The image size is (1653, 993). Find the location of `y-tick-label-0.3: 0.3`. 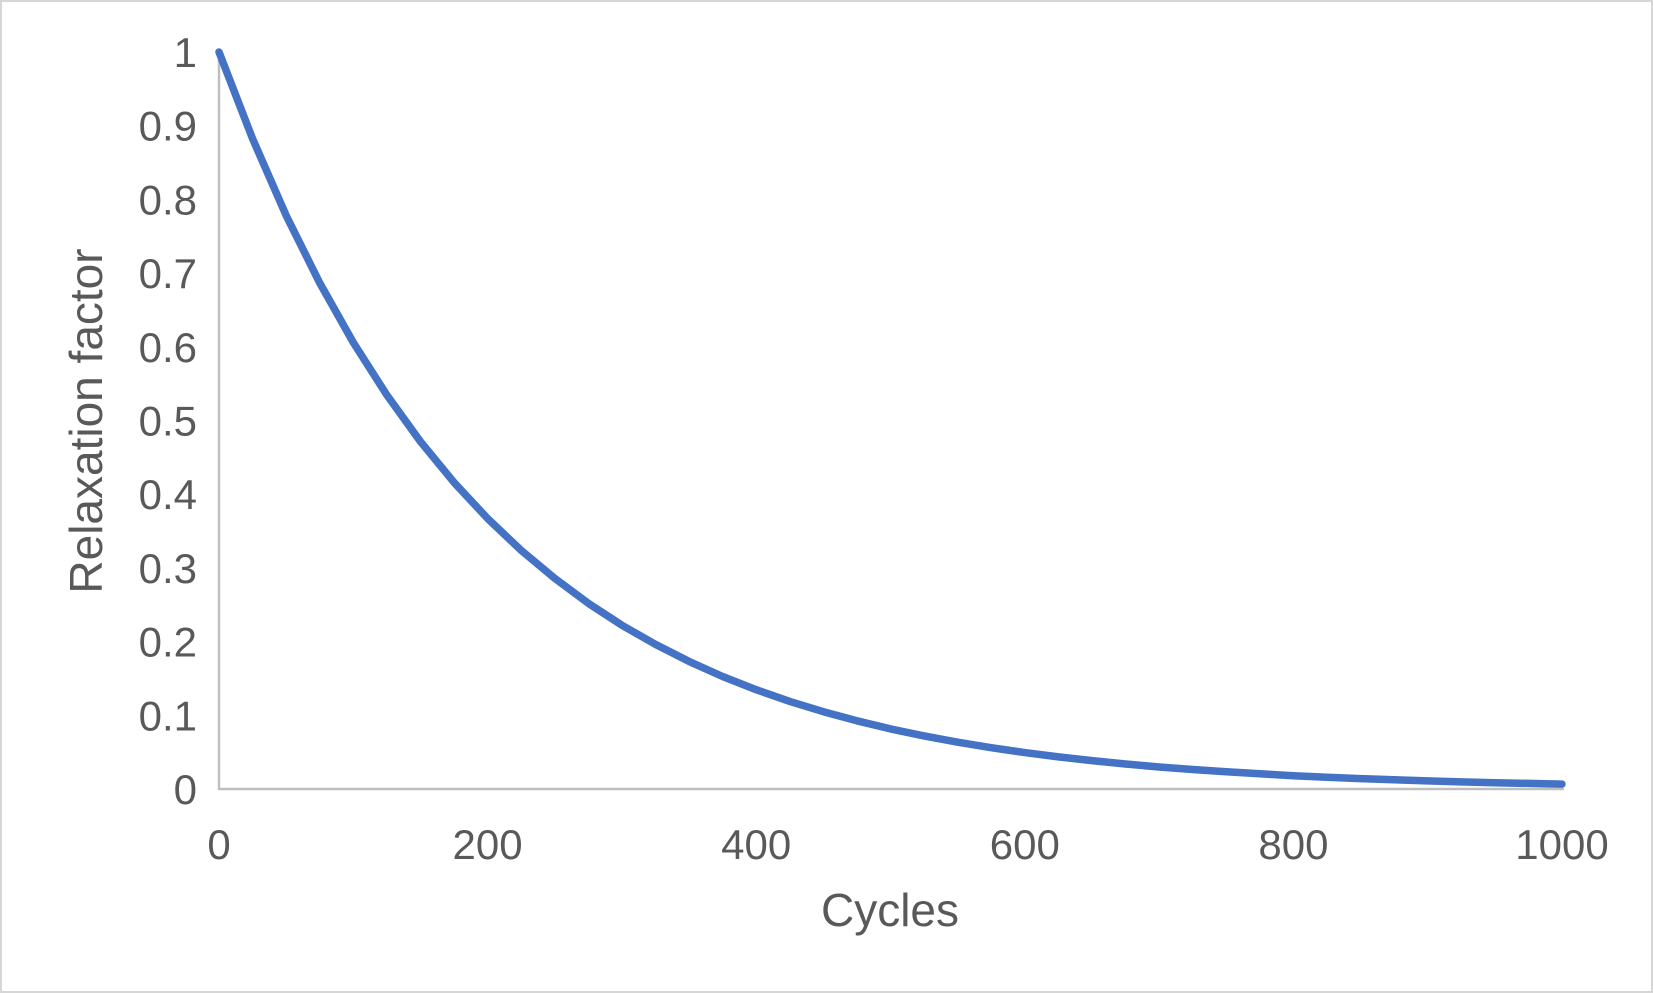

y-tick-label-0.3: 0.3 is located at coordinates (168, 568).